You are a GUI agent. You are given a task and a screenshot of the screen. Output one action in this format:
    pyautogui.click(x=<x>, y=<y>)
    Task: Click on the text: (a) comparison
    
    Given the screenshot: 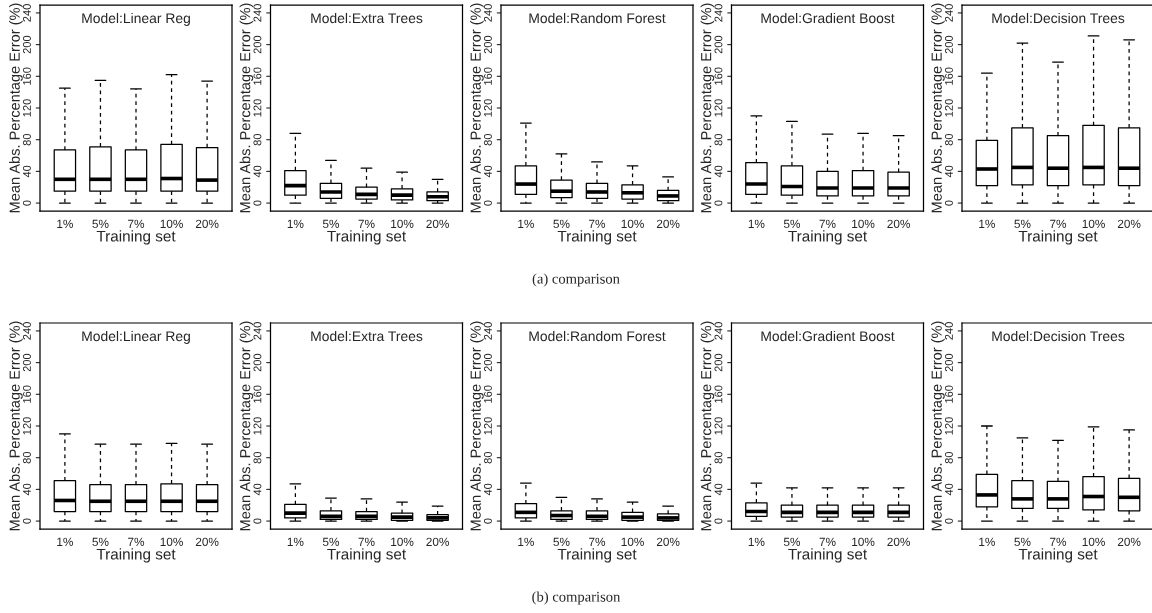 What is the action you would take?
    pyautogui.click(x=576, y=280)
    